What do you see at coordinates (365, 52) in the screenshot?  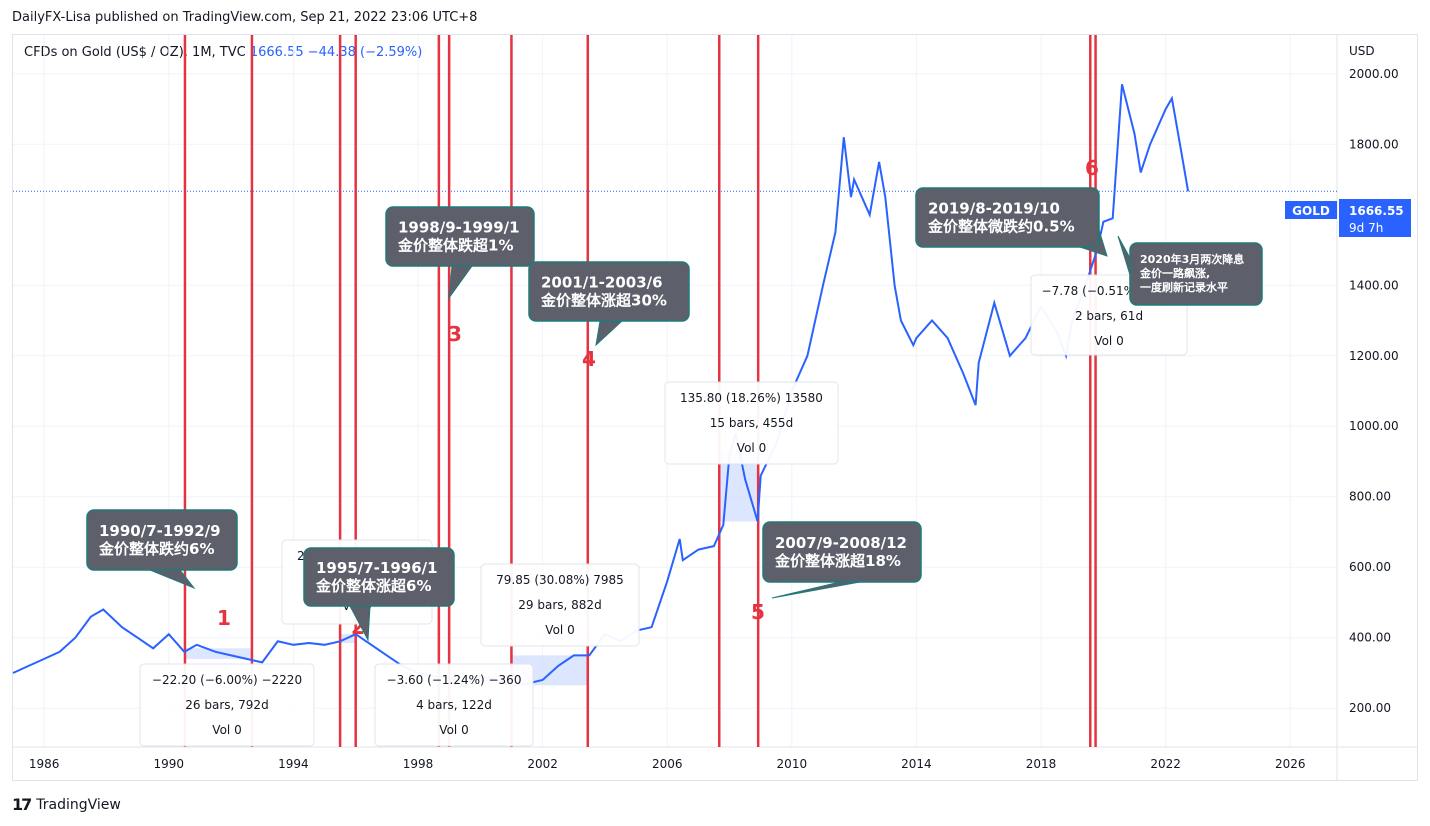 I see `price-change: −44.38 (−2.59%)` at bounding box center [365, 52].